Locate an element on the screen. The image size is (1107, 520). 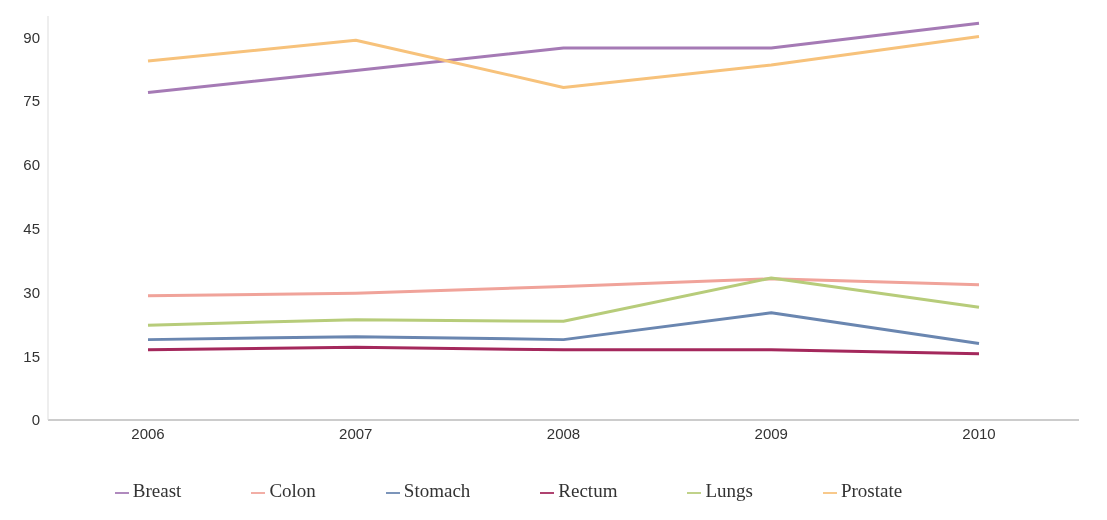
legend-label: Rectum is located at coordinates (588, 490).